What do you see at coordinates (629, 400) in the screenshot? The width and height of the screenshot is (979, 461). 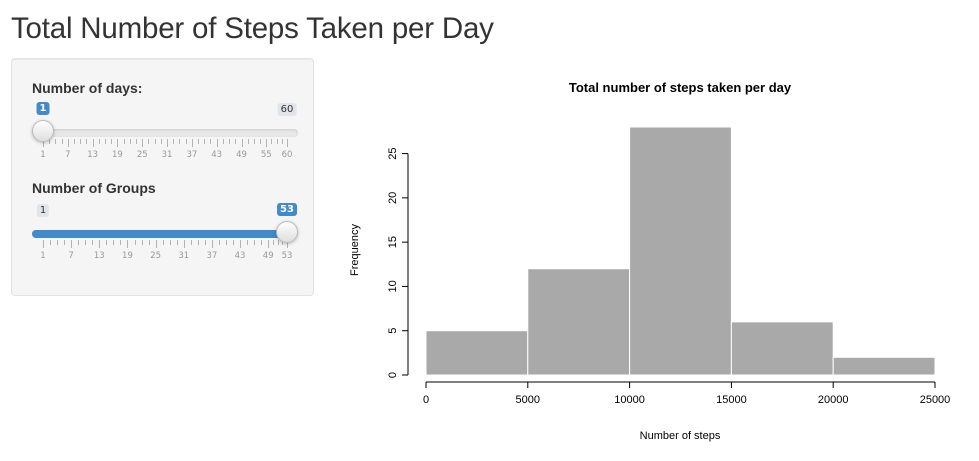 I see `x-tick-label: 10000` at bounding box center [629, 400].